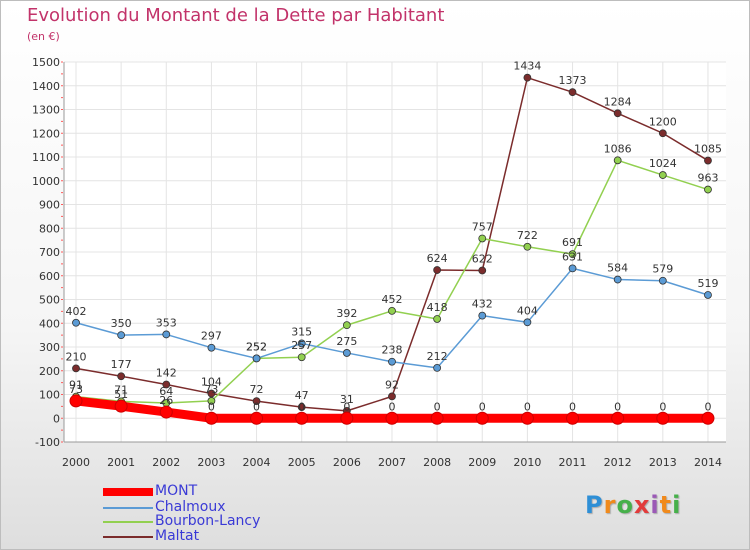  I want to click on data-label-bourbon-lancy: 722, so click(527, 235).